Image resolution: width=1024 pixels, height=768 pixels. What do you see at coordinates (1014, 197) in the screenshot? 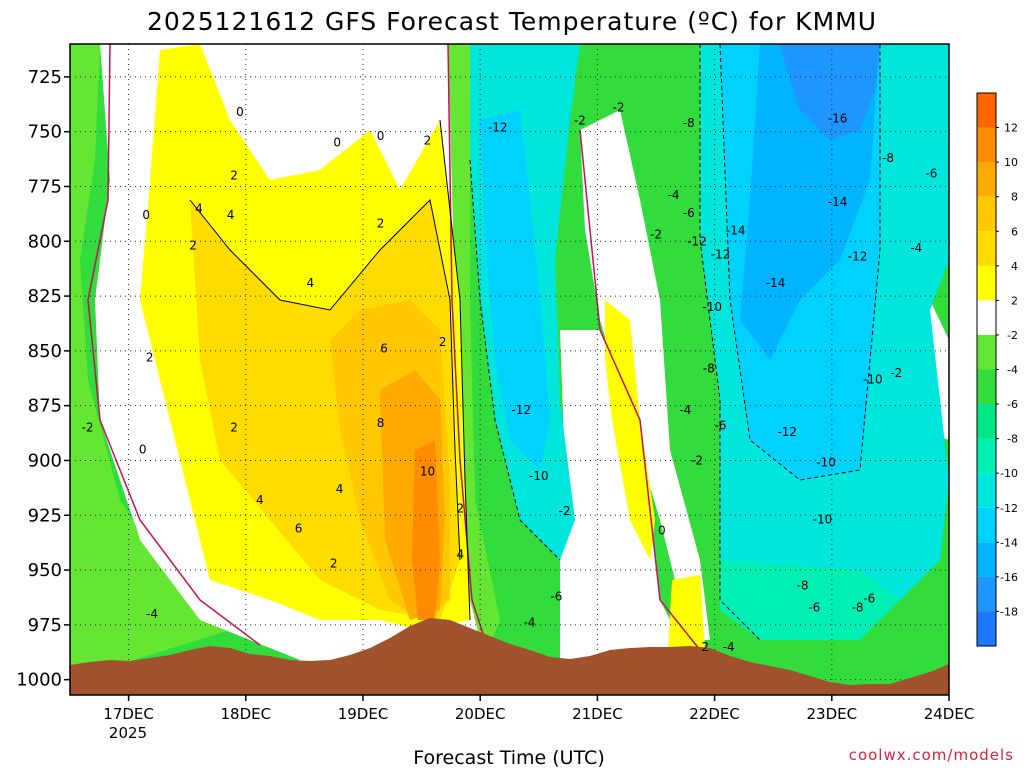
I see `colorbar-label: 8` at bounding box center [1014, 197].